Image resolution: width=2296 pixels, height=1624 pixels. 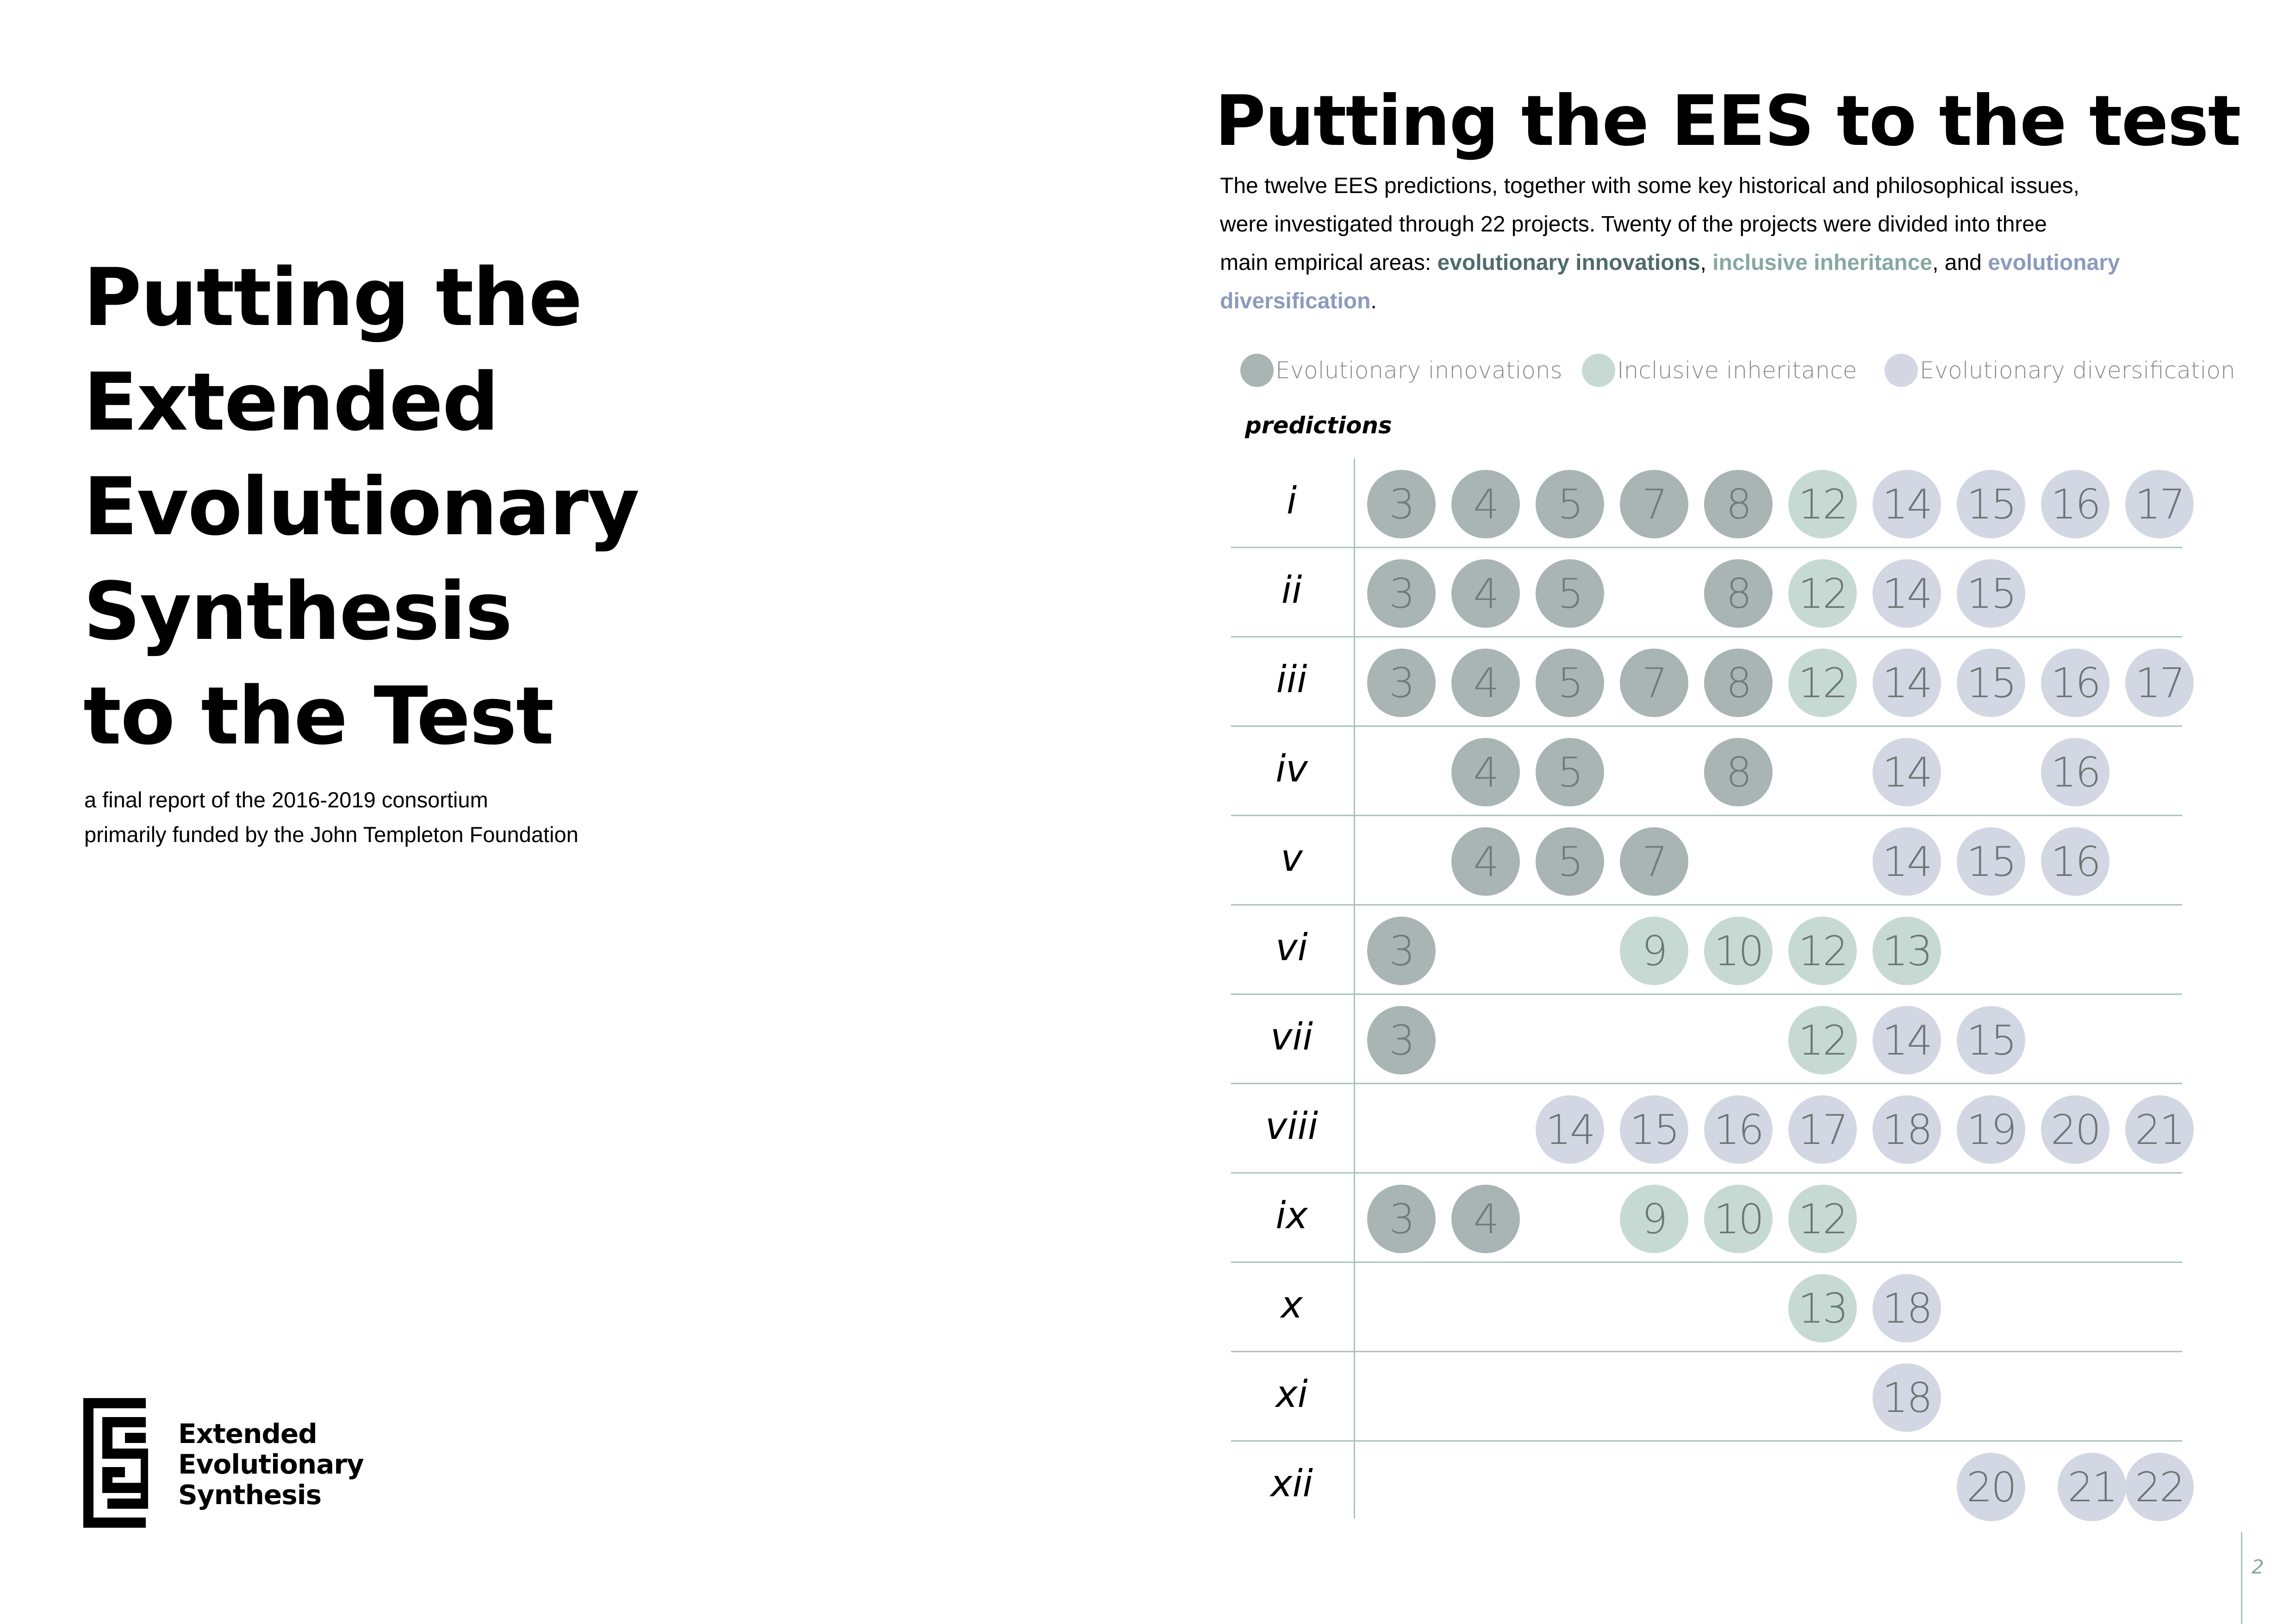 What do you see at coordinates (2054, 262) in the screenshot?
I see `term-evolutionary-diversification: evolutionary` at bounding box center [2054, 262].